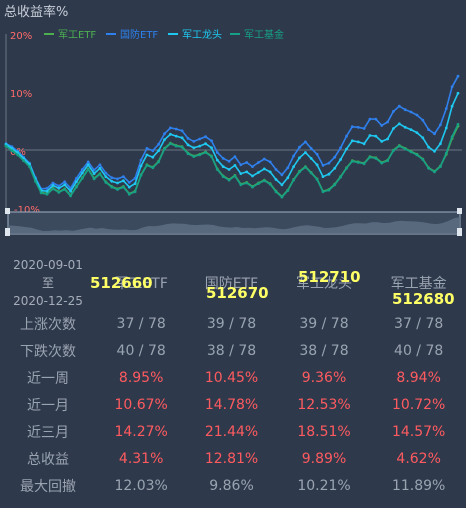 This screenshot has width=466, height=508. Describe the element at coordinates (418, 284) in the screenshot. I see `fund-name: 军工基金` at that location.